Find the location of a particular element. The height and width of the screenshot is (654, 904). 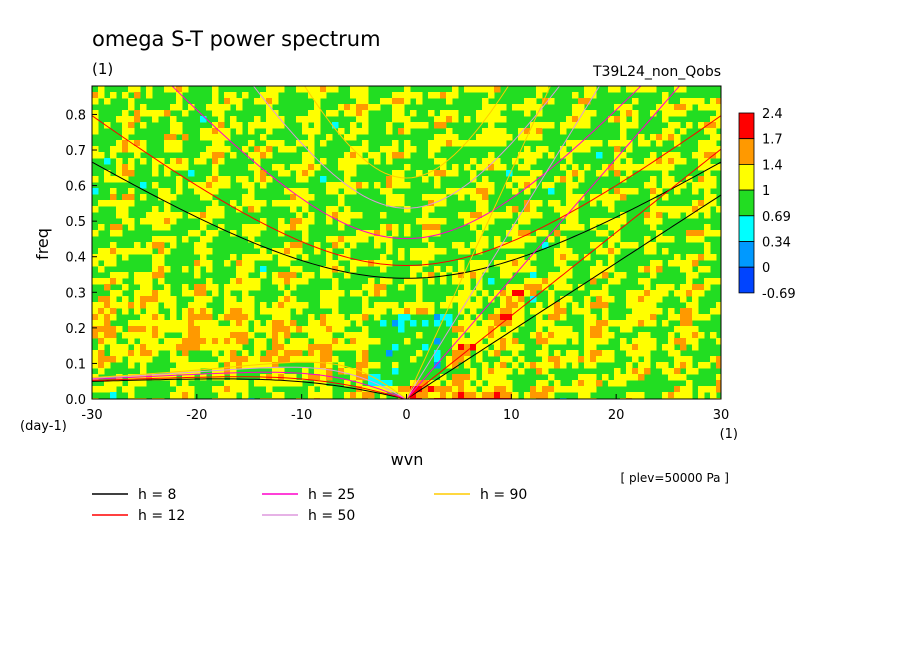

chart-title: omega S-T power spectrum is located at coordinates (236, 39).